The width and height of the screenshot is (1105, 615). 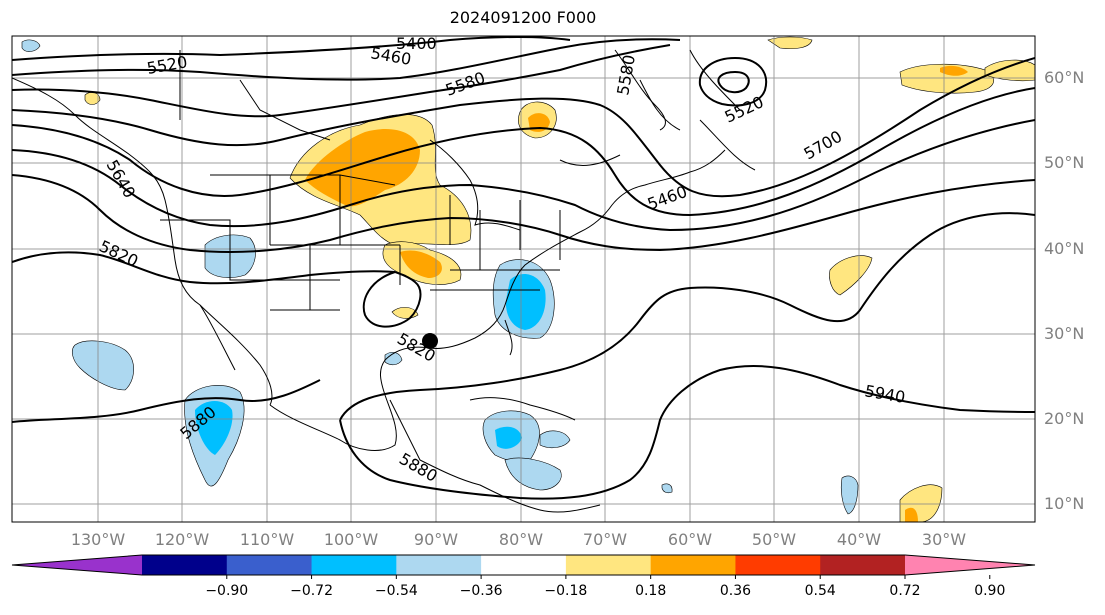 What do you see at coordinates (1064, 248) in the screenshot?
I see `lat-label: 40°N` at bounding box center [1064, 248].